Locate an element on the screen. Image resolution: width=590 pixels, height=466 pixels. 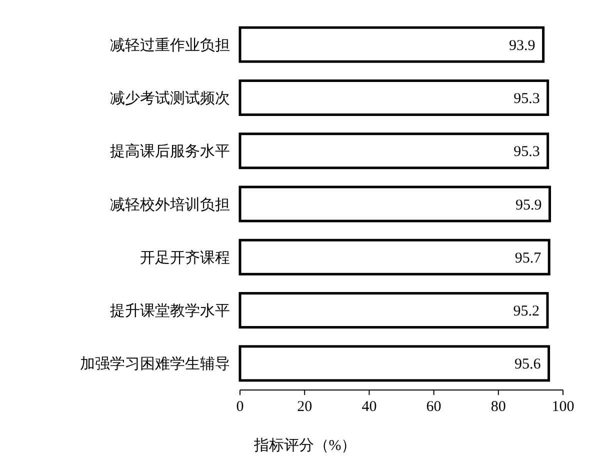
y-tick-label: 加强学习困难学生辅导 is located at coordinates (155, 364).